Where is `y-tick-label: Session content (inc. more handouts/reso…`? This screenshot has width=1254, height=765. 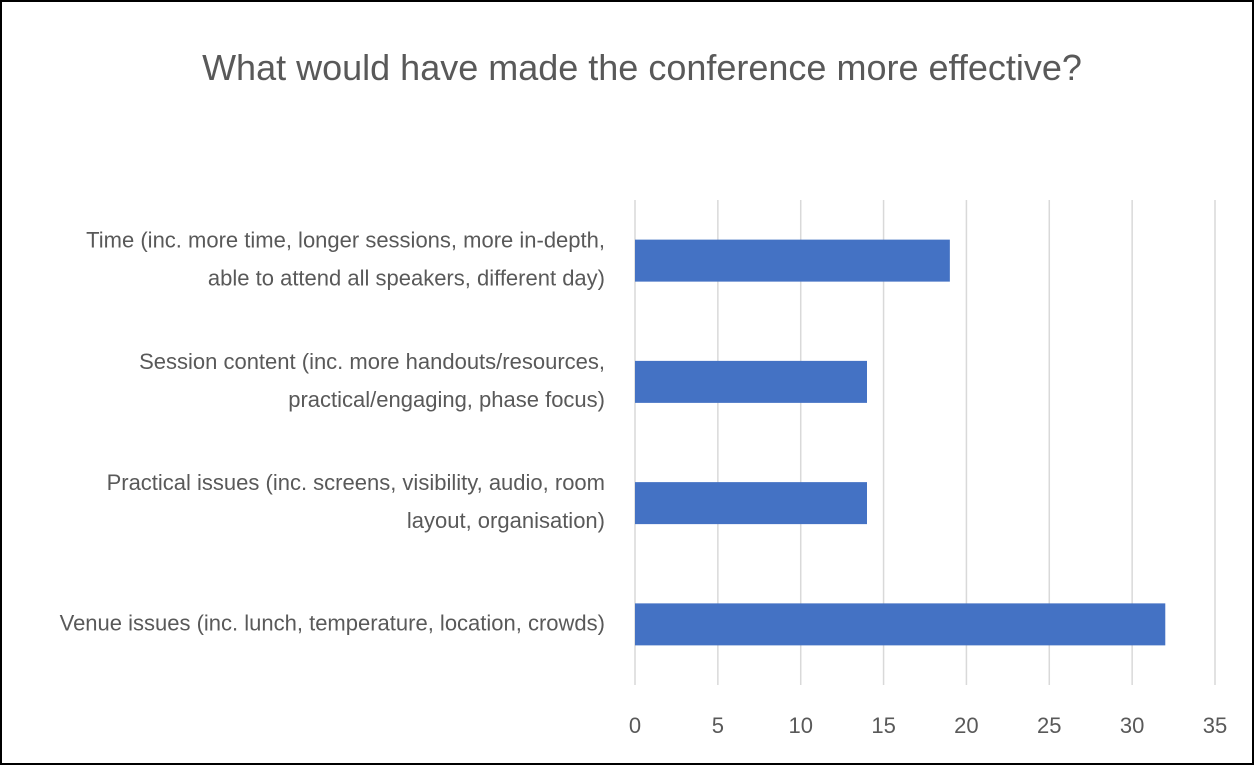 y-tick-label: Session content (inc. more handouts/reso… is located at coordinates (372, 380).